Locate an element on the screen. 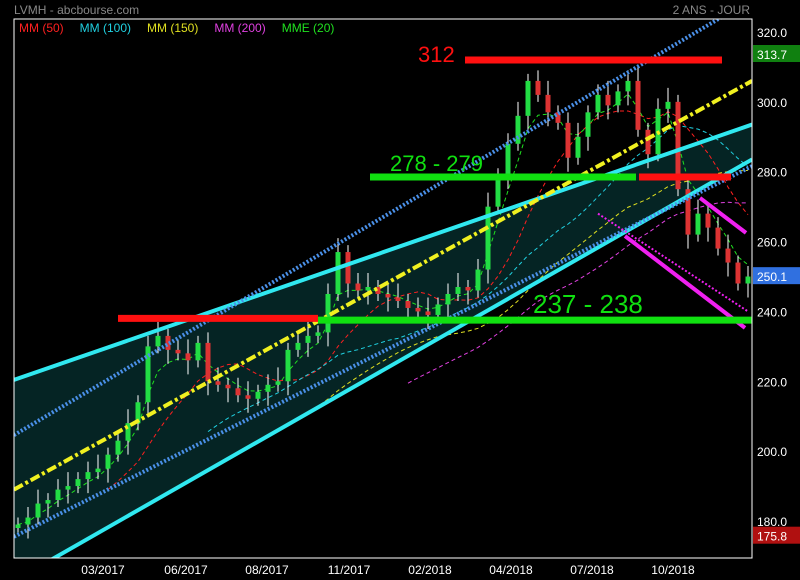 The height and width of the screenshot is (580, 800). down-channel-dotted-line is located at coordinates (673, 262).